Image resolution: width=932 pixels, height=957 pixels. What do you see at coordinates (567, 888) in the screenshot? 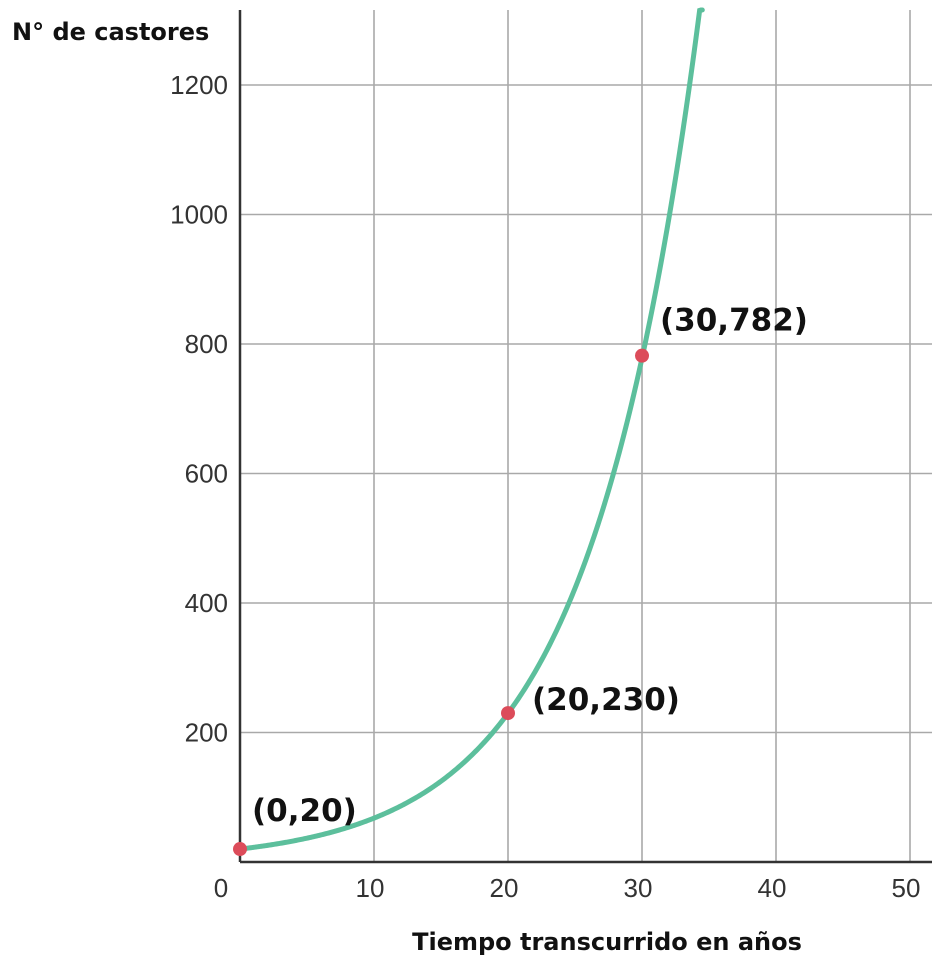
I see `x-tick-labels: 0 10 20 30 40 50` at bounding box center [567, 888].